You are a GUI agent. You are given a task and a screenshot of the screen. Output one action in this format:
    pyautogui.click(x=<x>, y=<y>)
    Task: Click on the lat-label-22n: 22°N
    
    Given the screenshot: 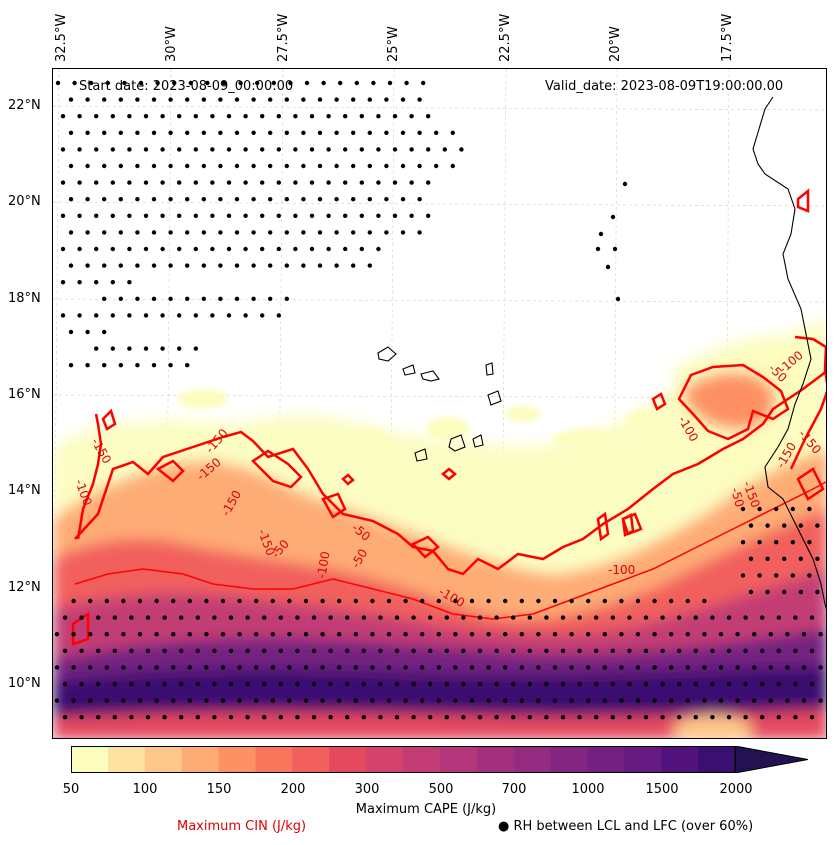 What is the action you would take?
    pyautogui.click(x=24, y=105)
    